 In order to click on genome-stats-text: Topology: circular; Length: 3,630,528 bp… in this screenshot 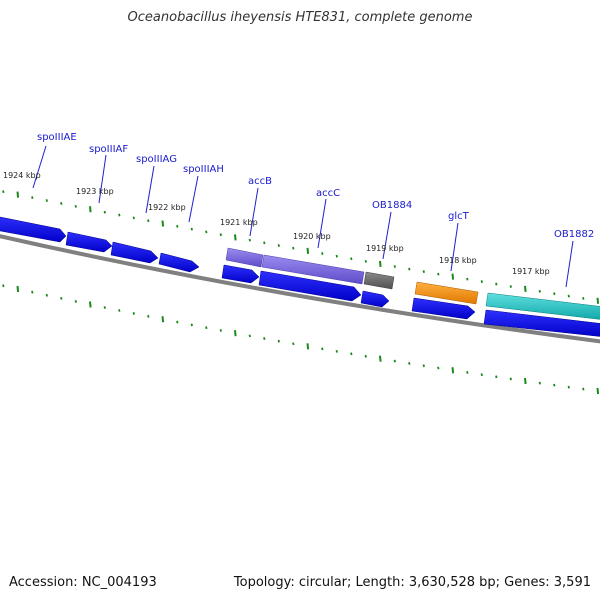, I will do `click(412, 582)`.